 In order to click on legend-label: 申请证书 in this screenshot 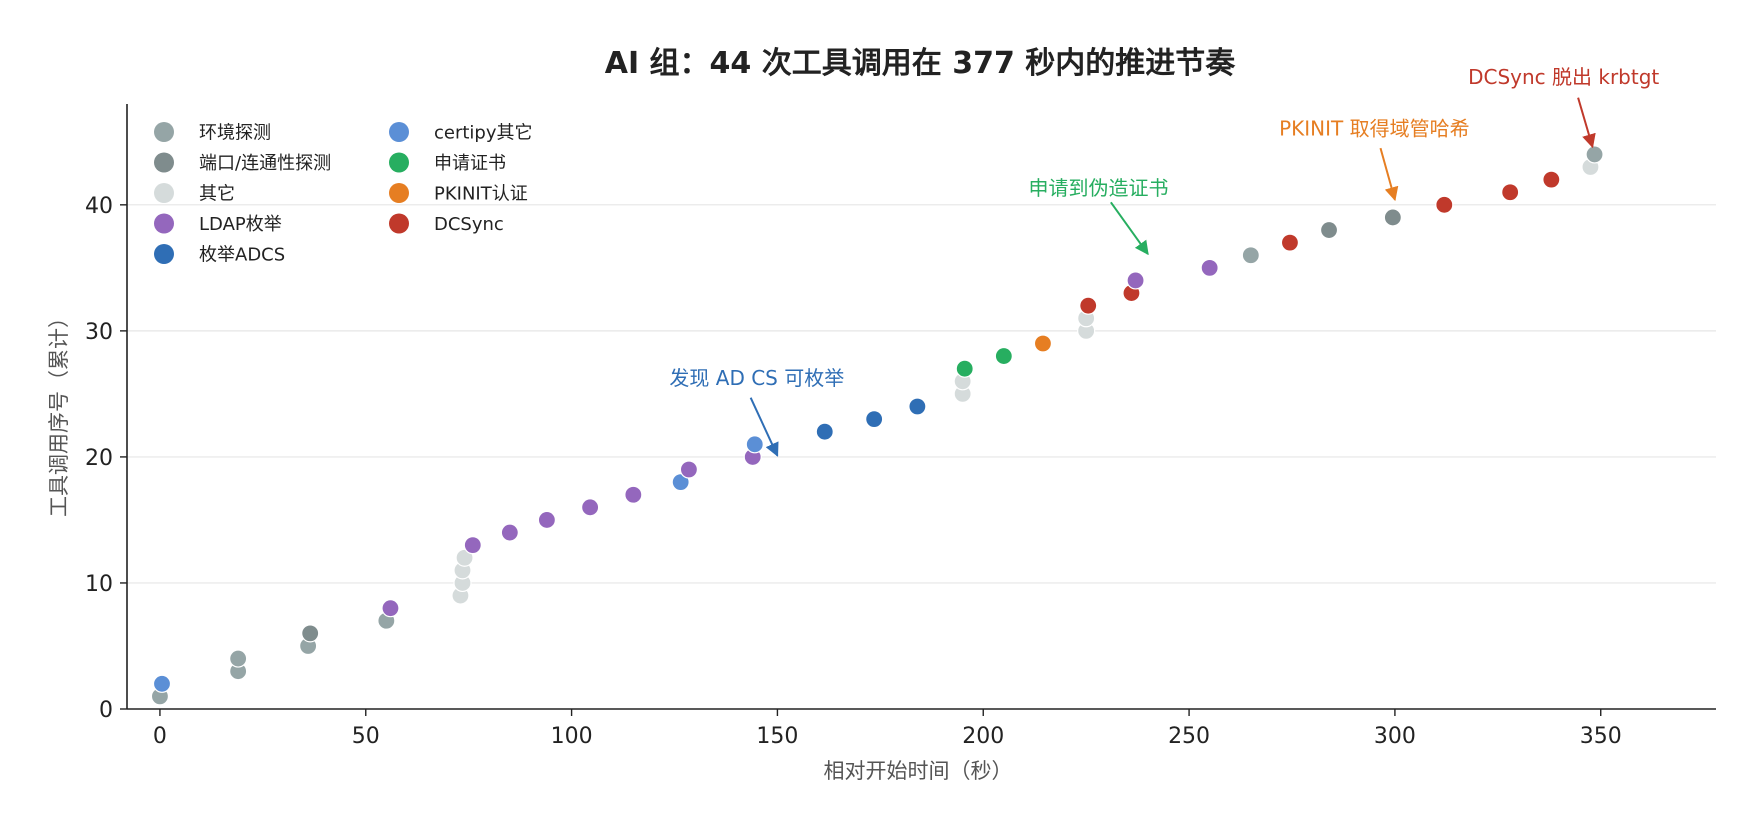, I will do `click(470, 163)`.